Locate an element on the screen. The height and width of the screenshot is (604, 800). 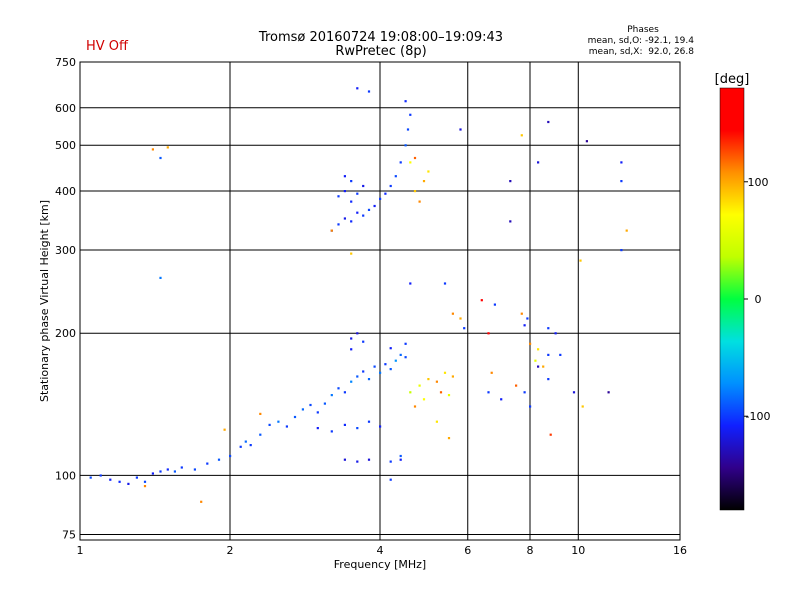
y-tick-label: 500 is located at coordinates (65, 145).